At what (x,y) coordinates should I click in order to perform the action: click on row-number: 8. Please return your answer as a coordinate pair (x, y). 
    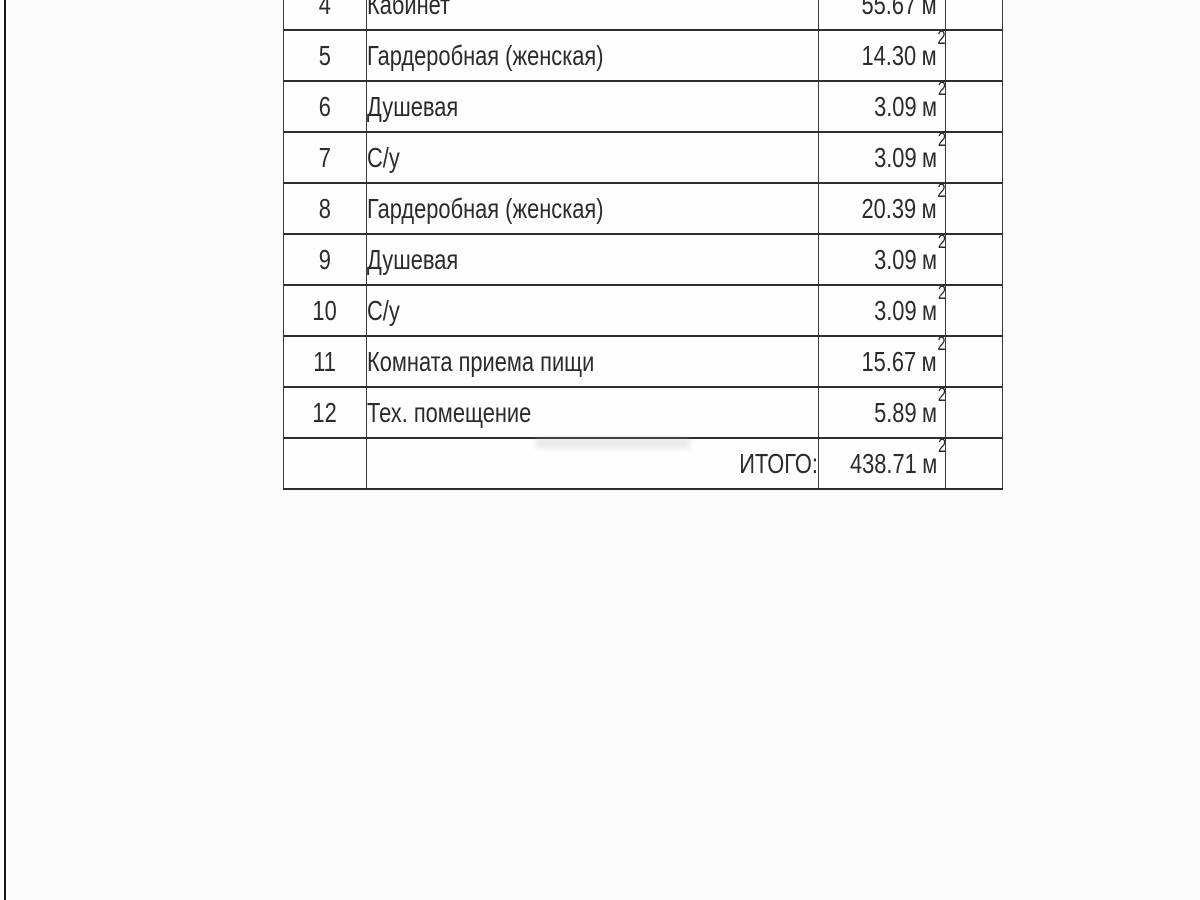
    Looking at the image, I should click on (325, 208).